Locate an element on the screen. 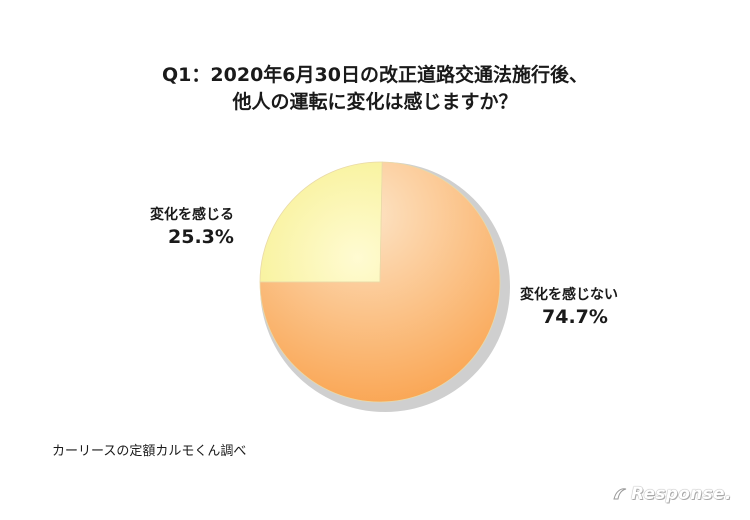  slice-label-a: 変化を感じる 25.3% is located at coordinates (192, 227).